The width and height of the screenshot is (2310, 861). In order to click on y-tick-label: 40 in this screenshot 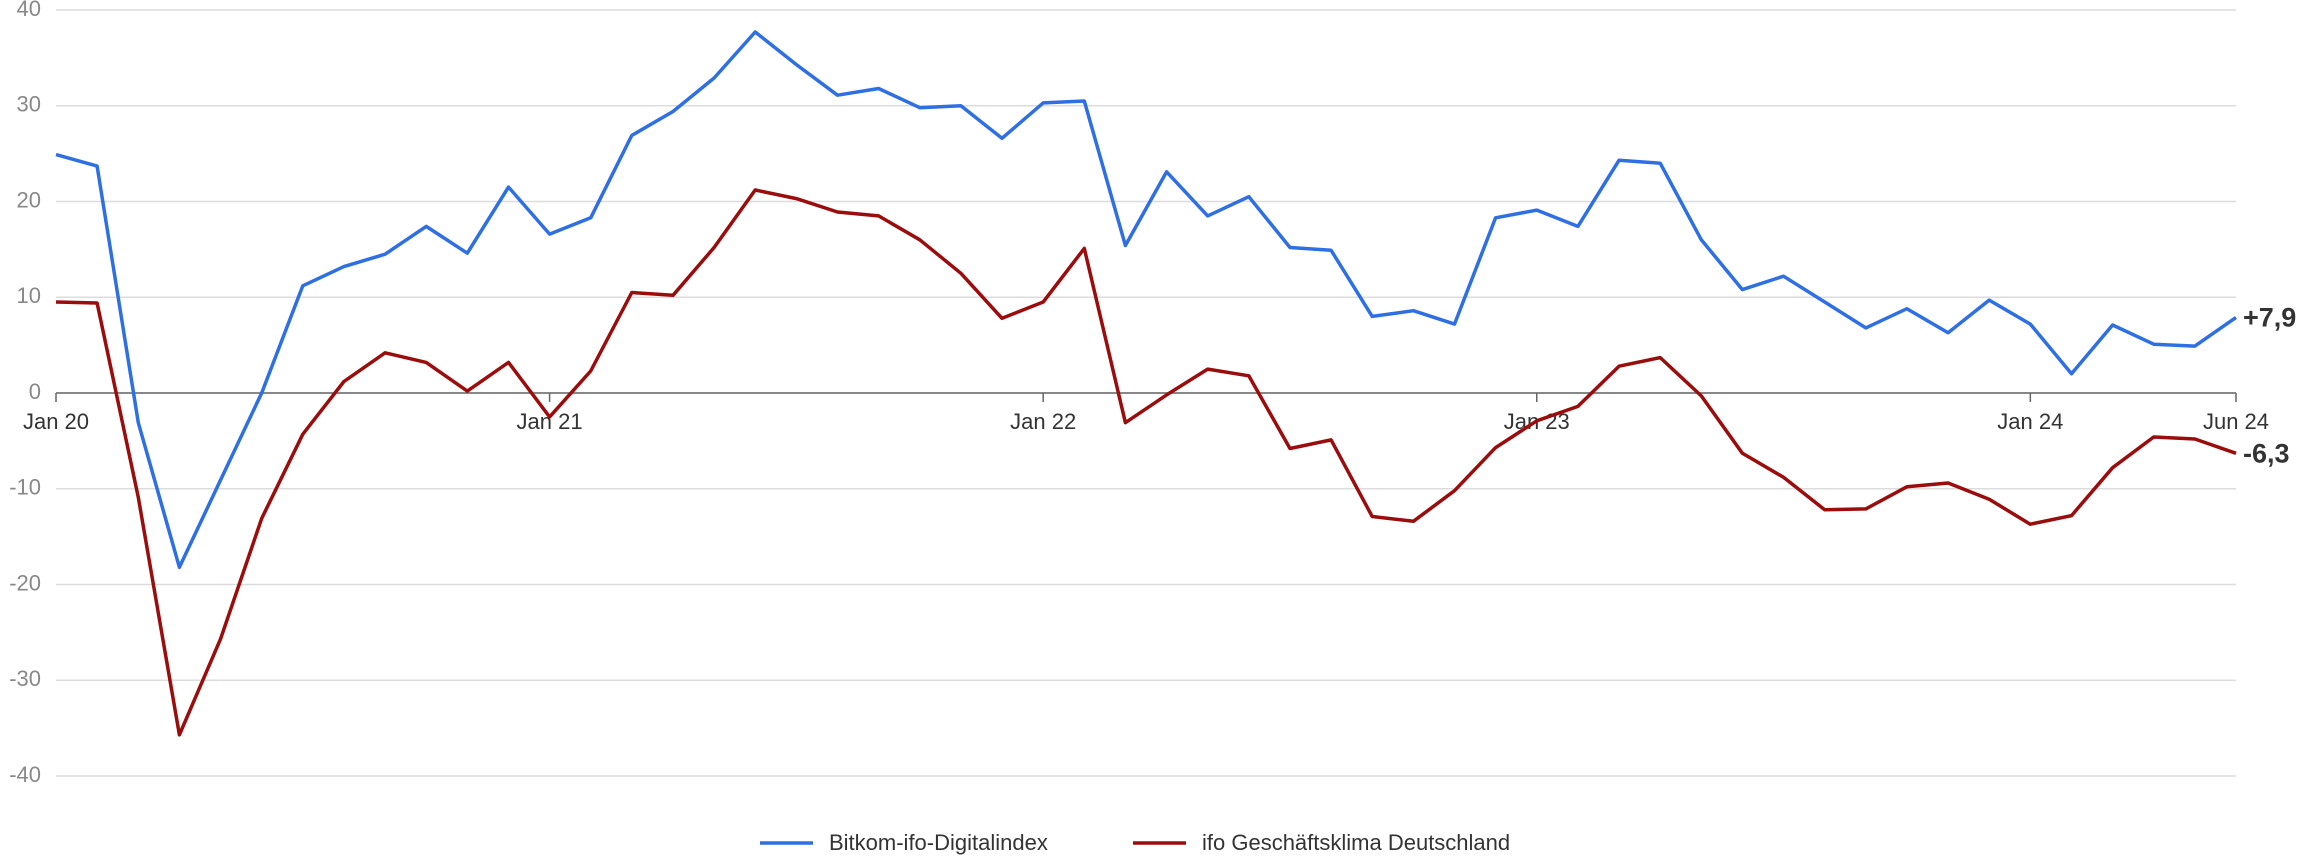, I will do `click(29, 10)`.